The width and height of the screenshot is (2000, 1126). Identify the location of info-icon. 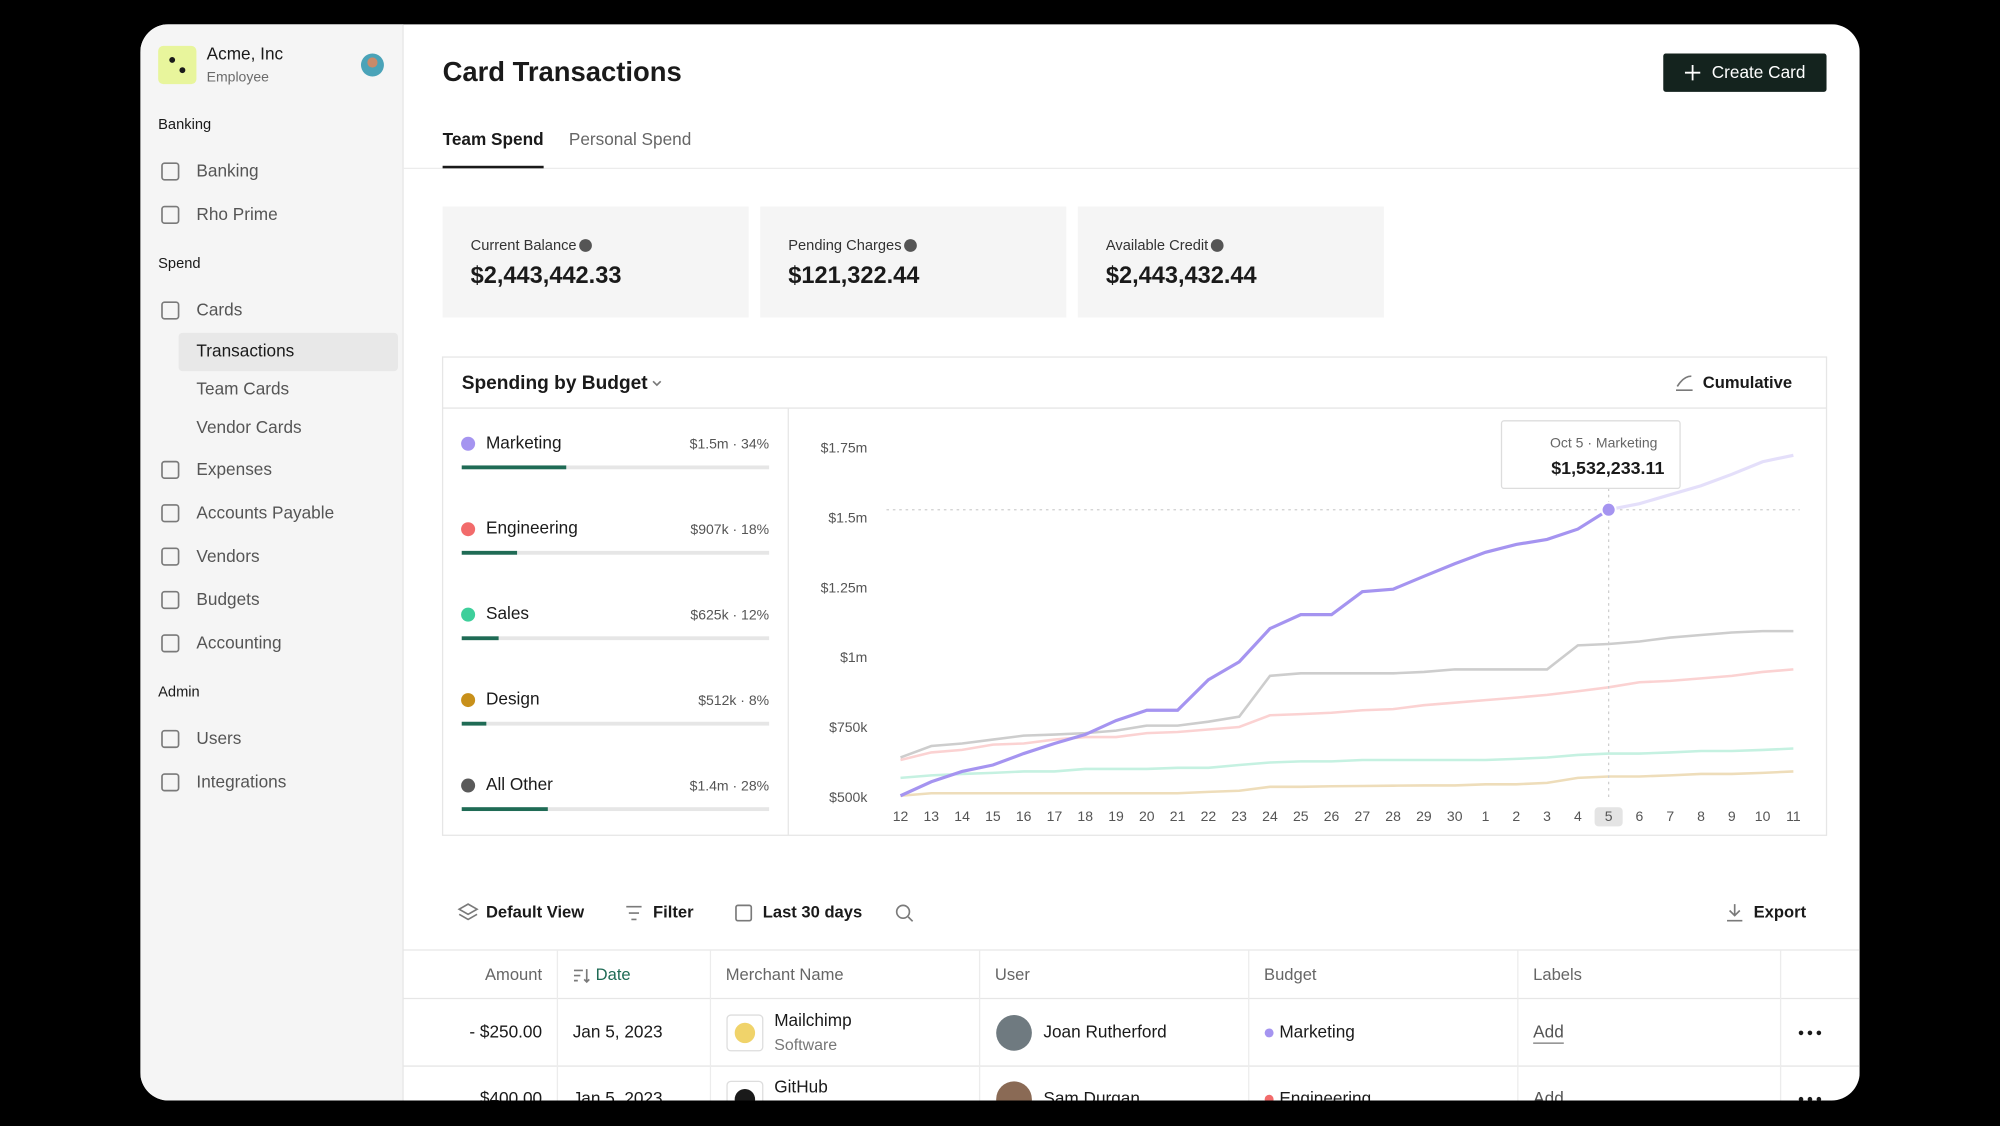
(1217, 245).